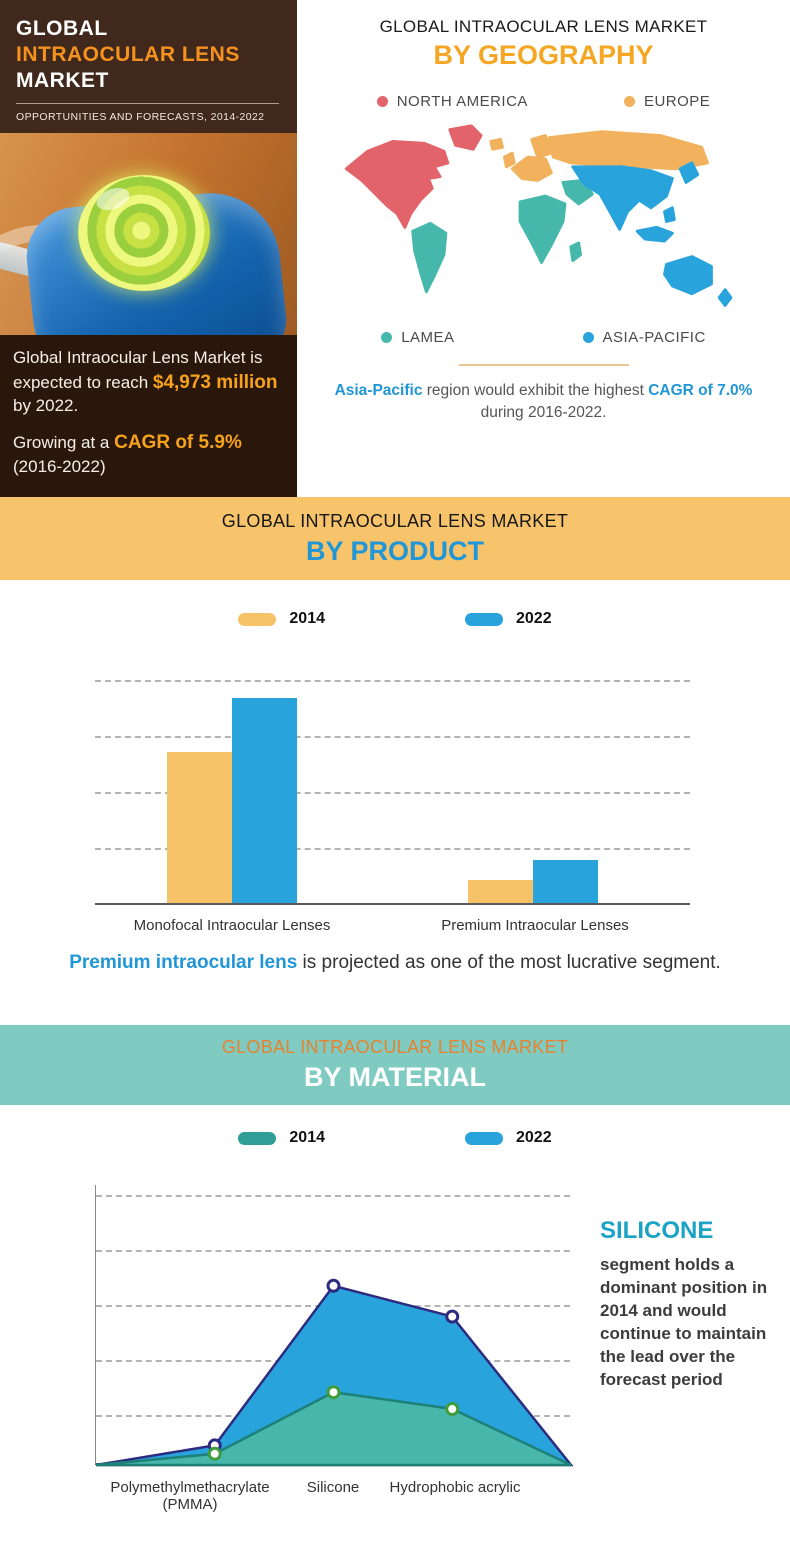 This screenshot has height=1548, width=790. Describe the element at coordinates (395, 619) in the screenshot. I see `product-chart-legend: 2014 2022` at that location.